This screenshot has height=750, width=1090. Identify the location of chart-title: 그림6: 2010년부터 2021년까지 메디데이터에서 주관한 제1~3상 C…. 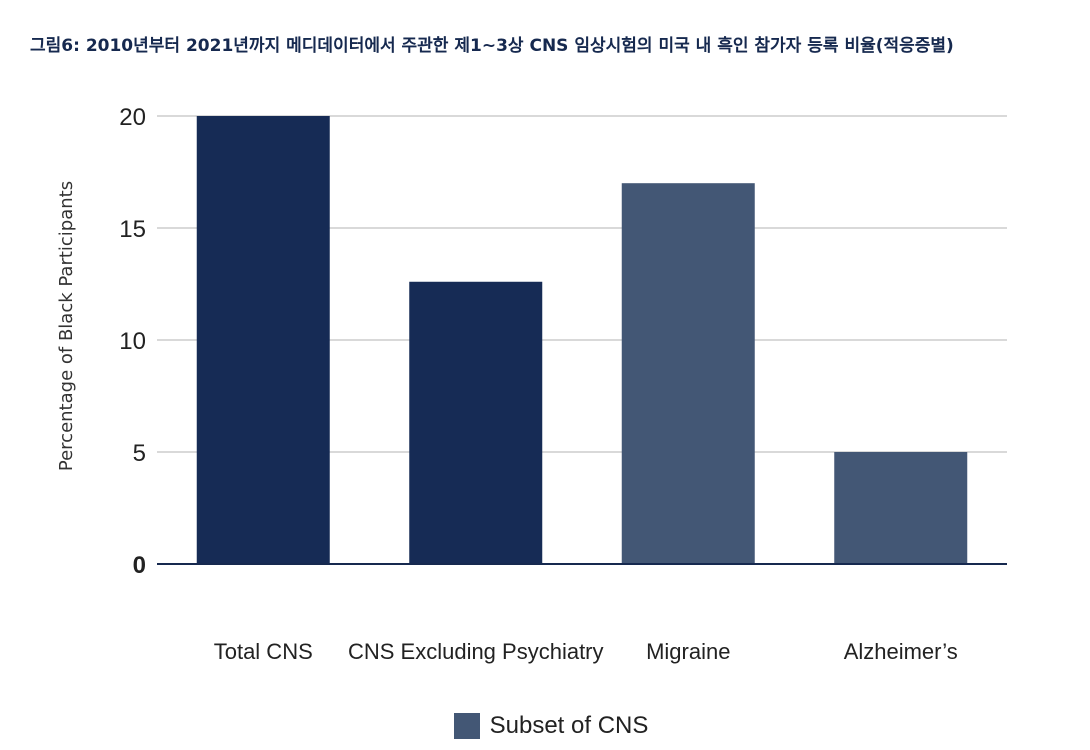
(492, 46).